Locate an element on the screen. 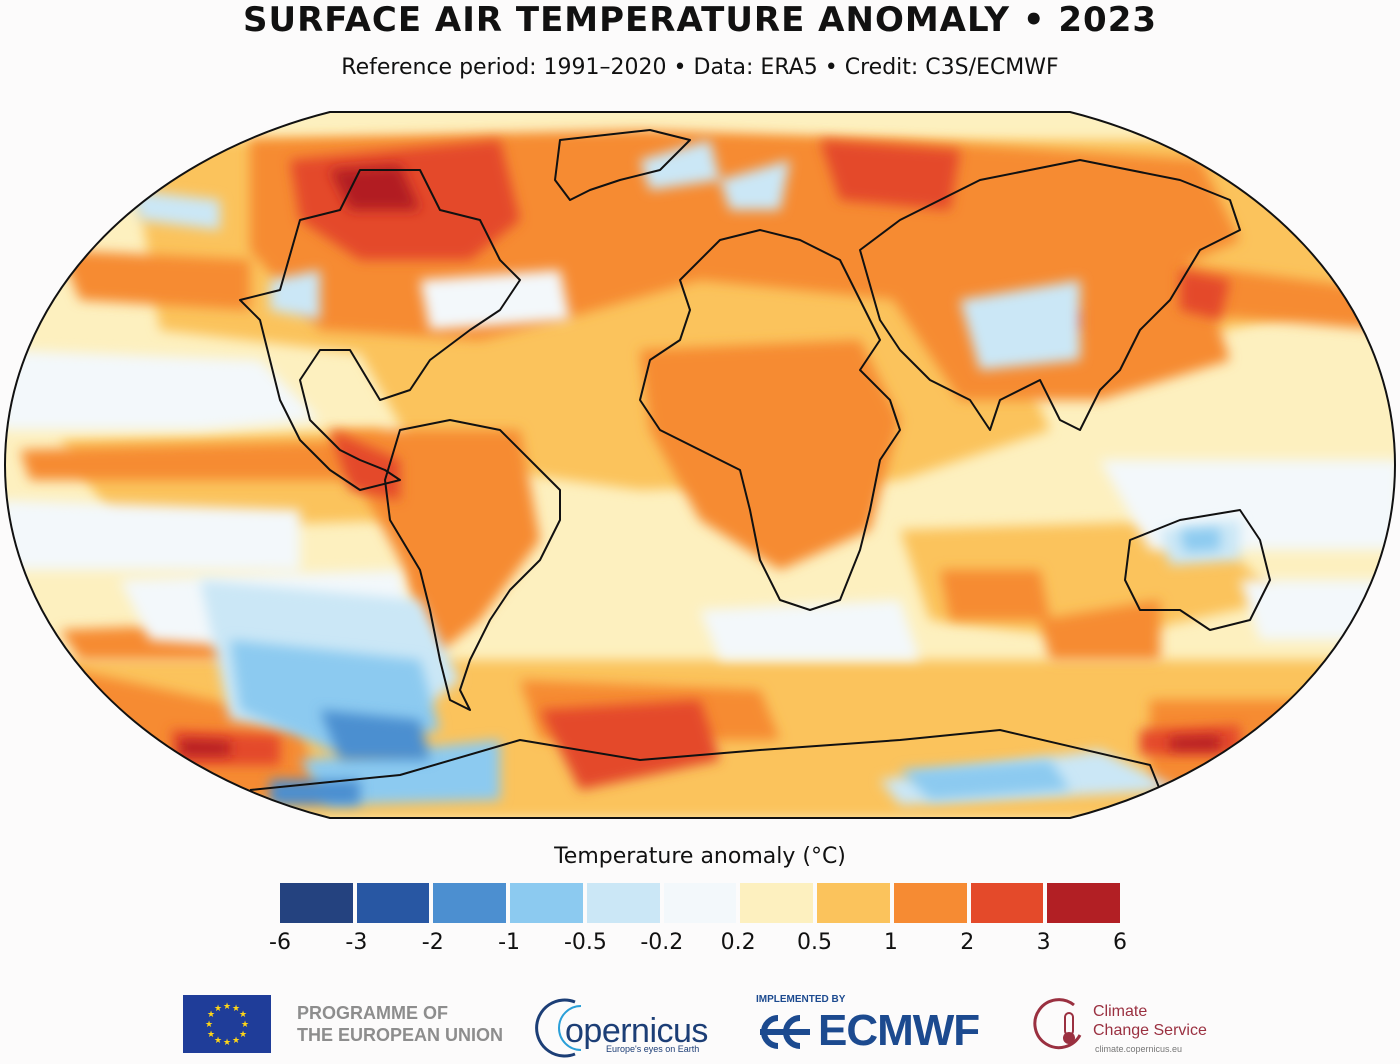 The width and height of the screenshot is (1400, 1064). colorbar-tick-label: 3 is located at coordinates (1043, 942).